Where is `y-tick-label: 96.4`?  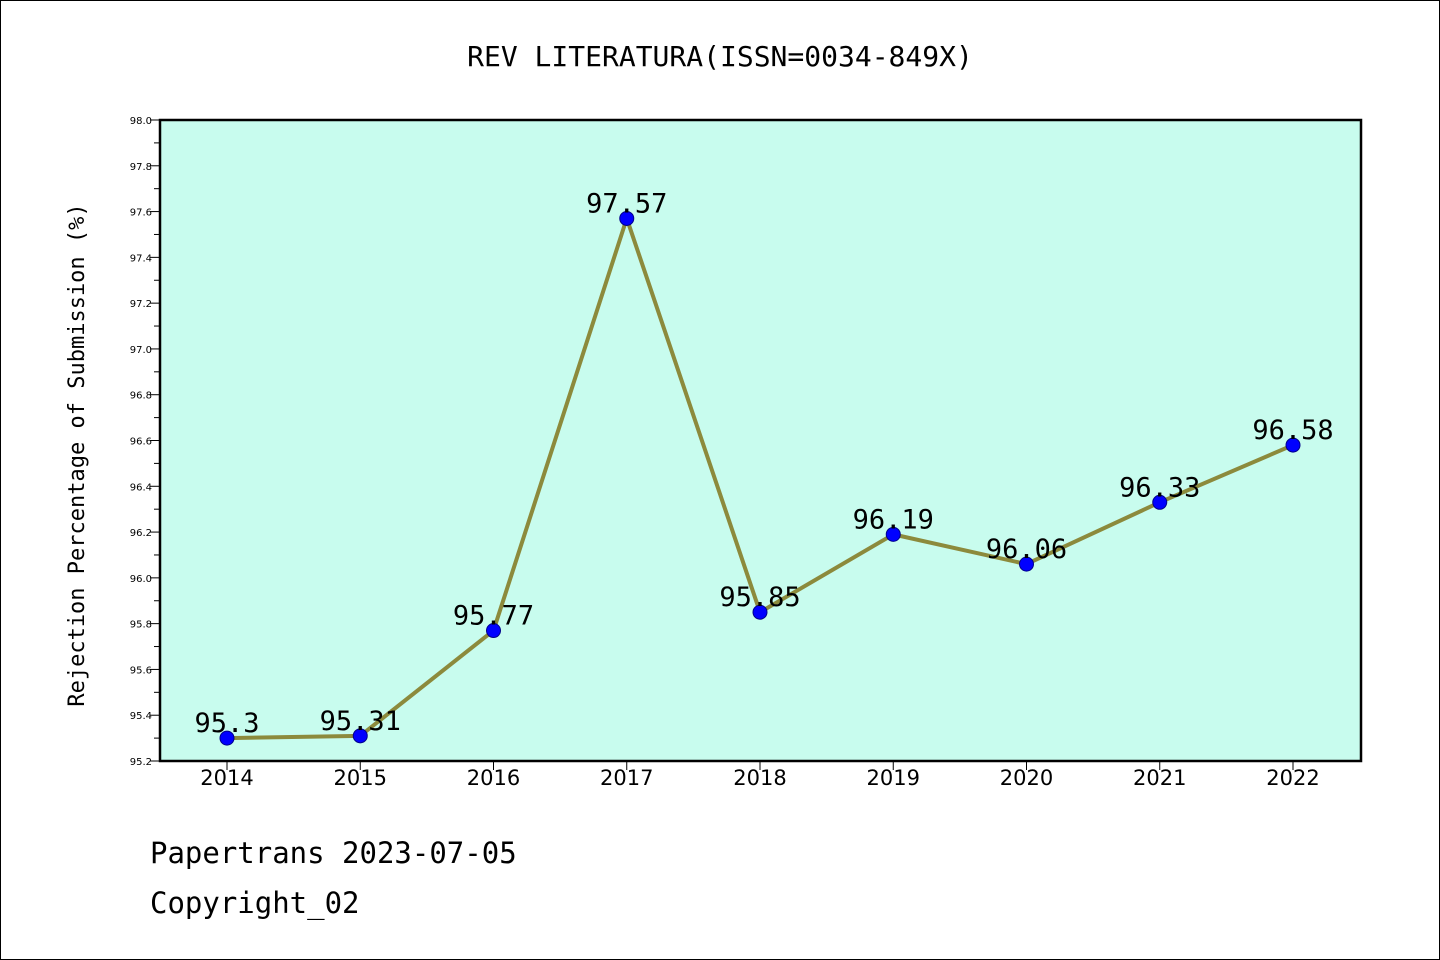 y-tick-label: 96.4 is located at coordinates (141, 487).